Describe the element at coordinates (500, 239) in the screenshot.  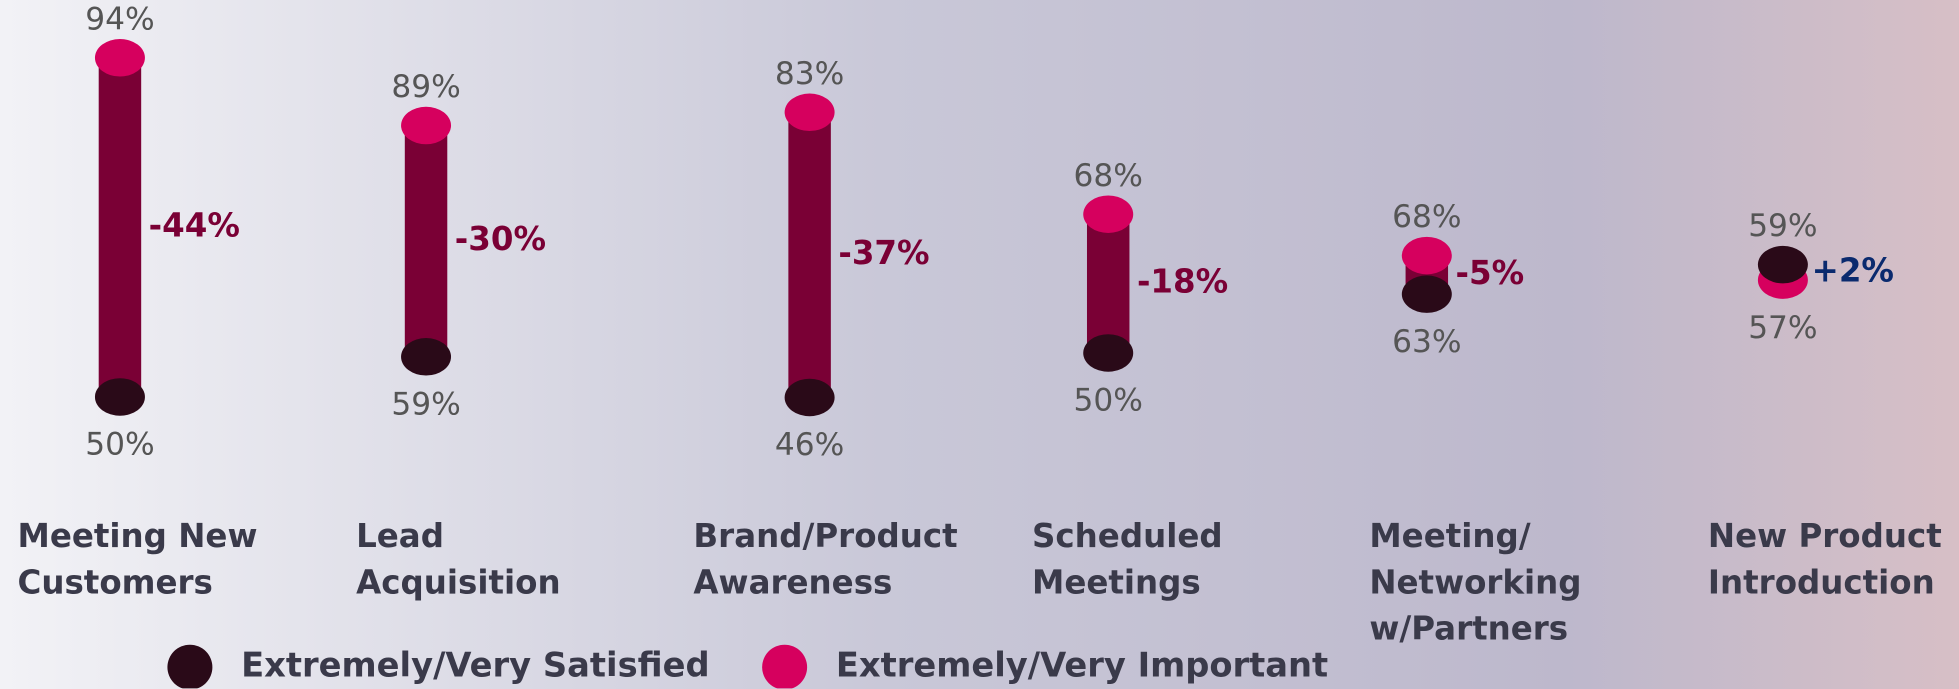
I see `difference-label: -30%` at that location.